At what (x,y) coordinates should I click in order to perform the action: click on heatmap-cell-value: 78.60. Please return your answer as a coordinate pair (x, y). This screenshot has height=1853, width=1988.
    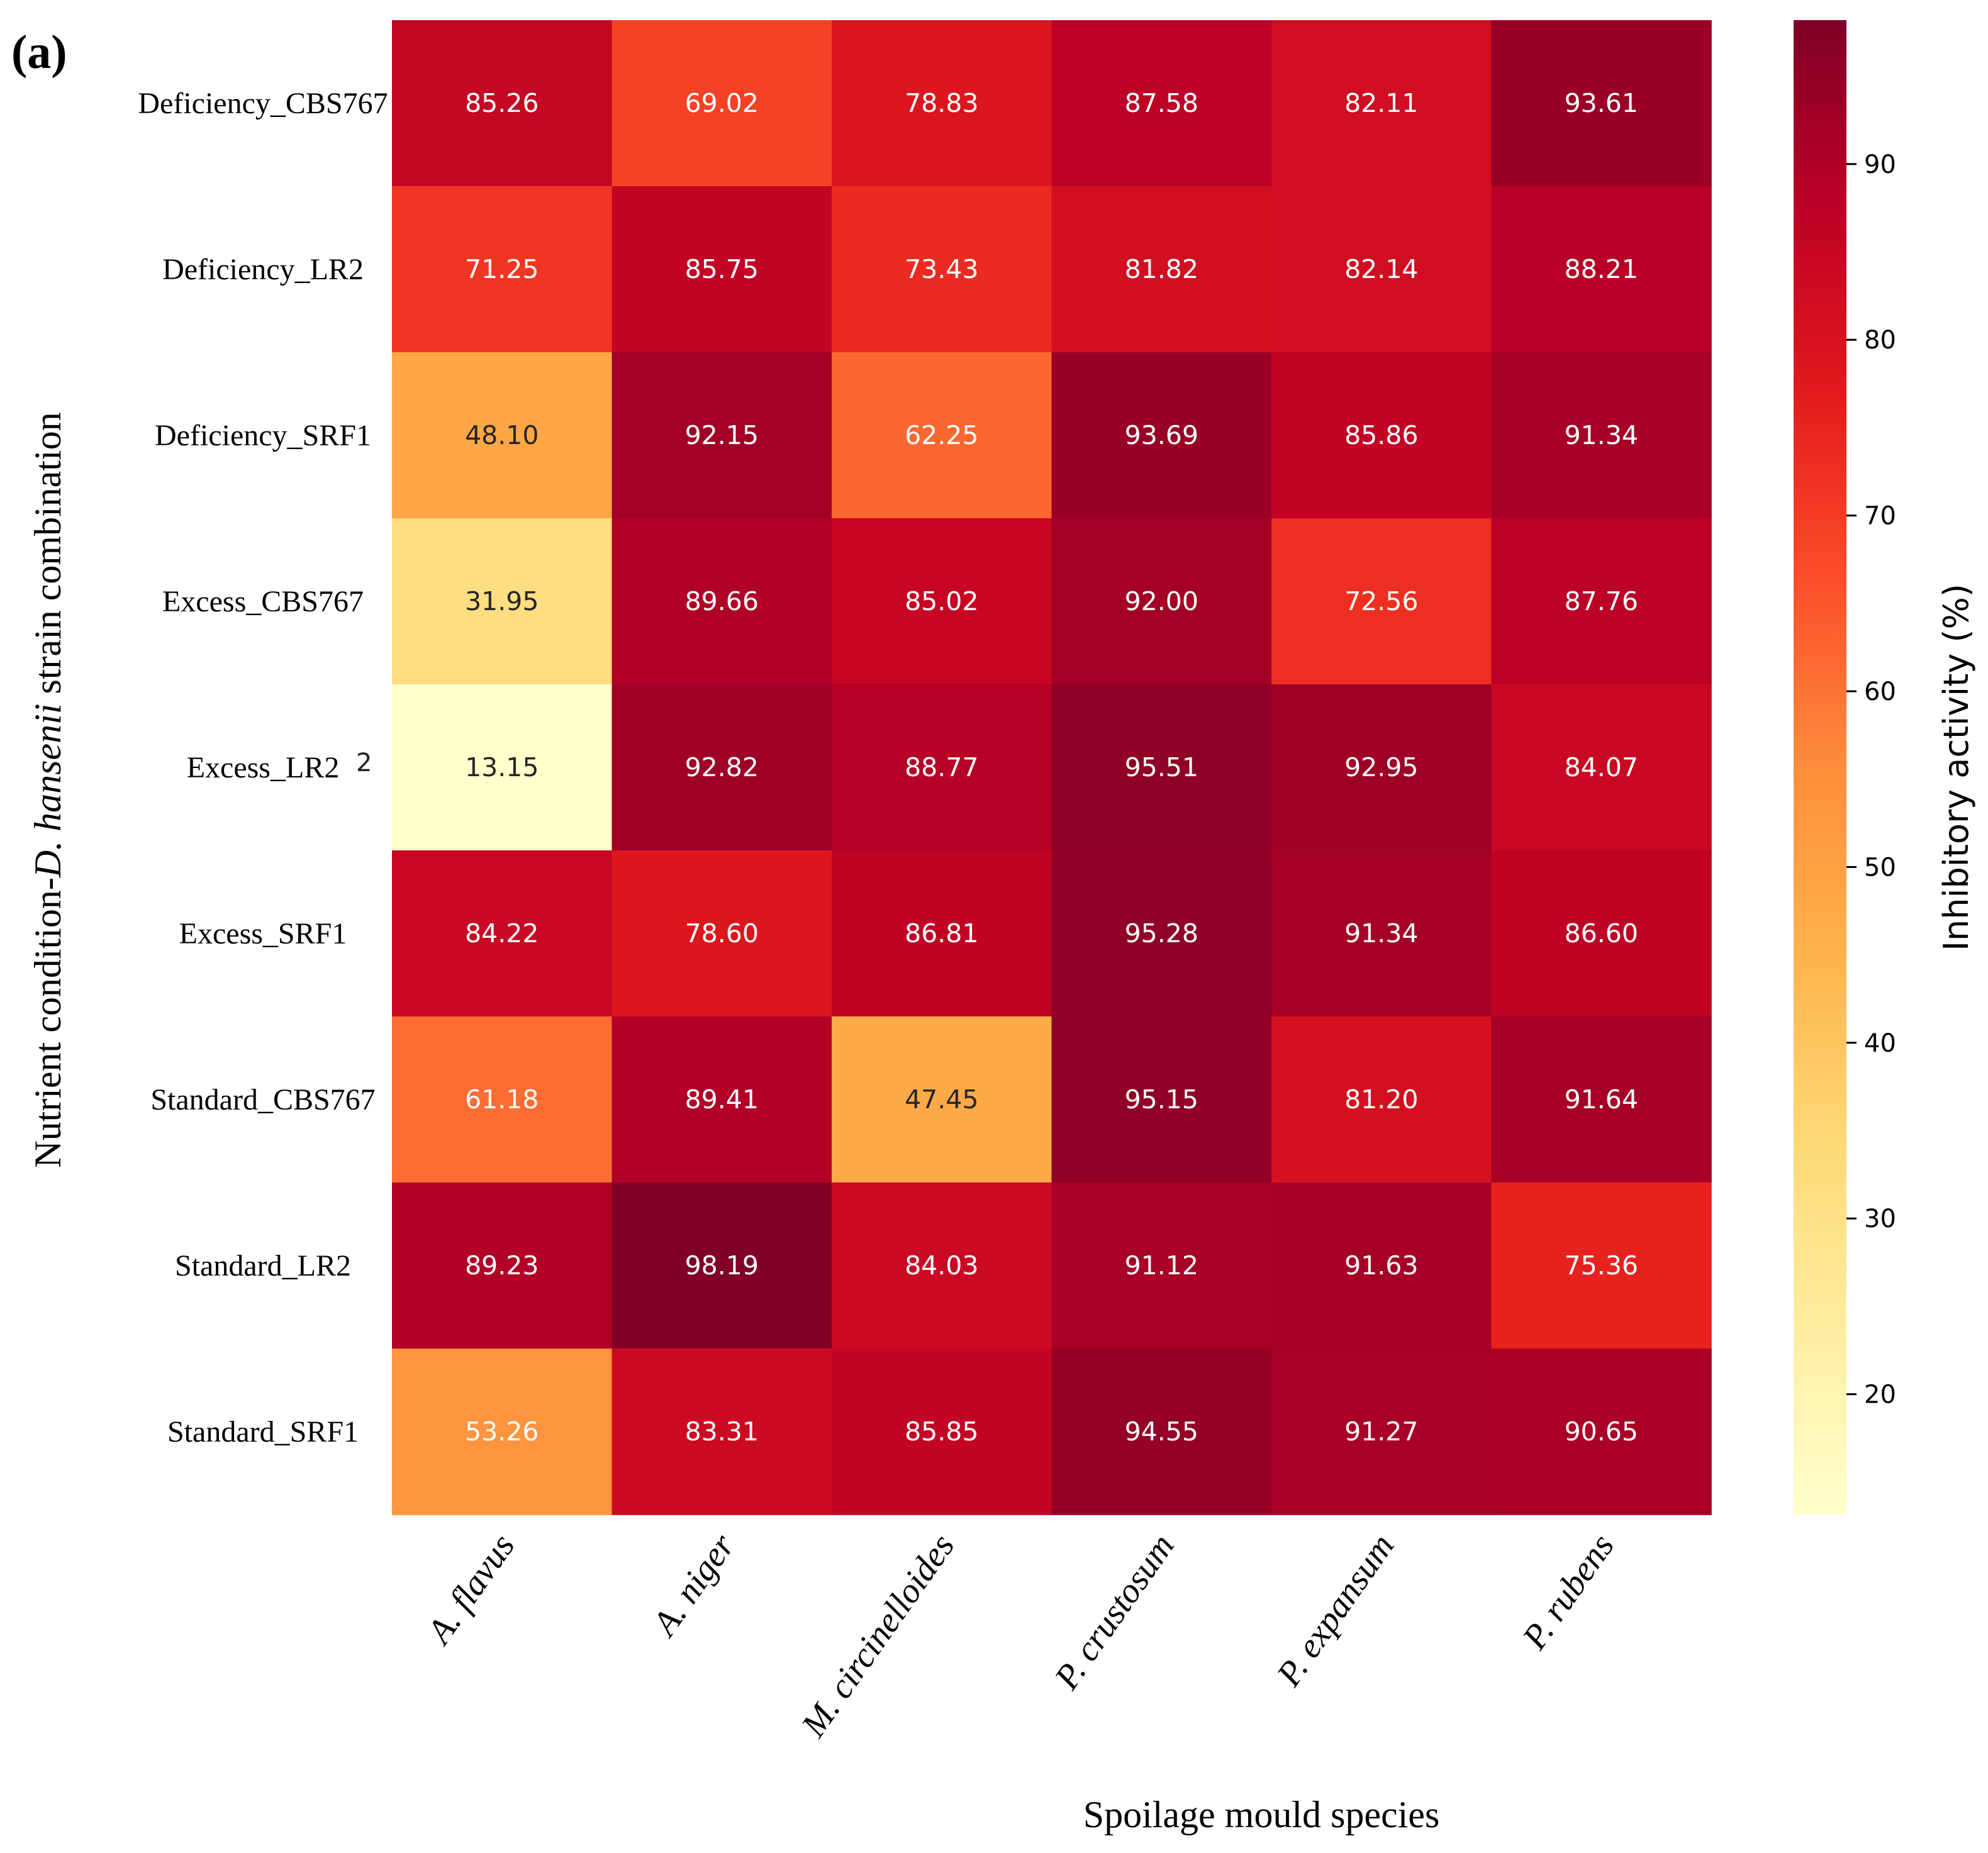
    Looking at the image, I should click on (722, 933).